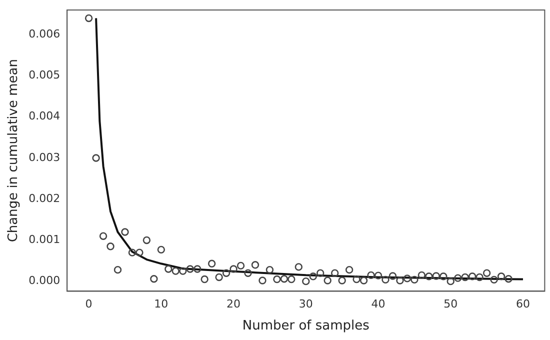  What do you see at coordinates (44, 116) in the screenshot?
I see `y-tick-label: 0.004` at bounding box center [44, 116].